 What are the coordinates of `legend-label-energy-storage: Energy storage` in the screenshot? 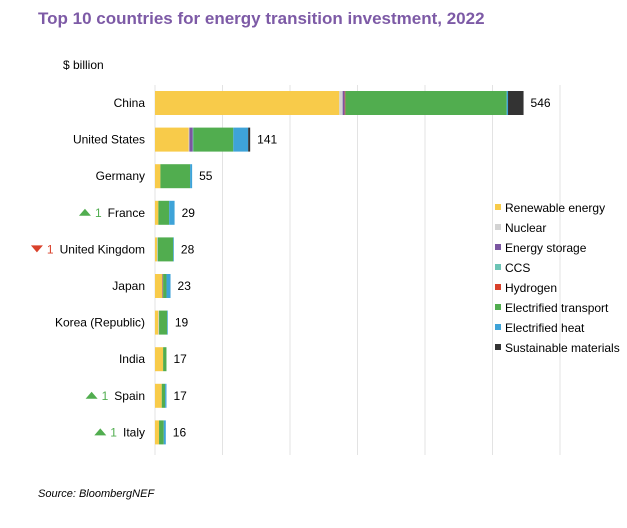 It's located at (546, 248).